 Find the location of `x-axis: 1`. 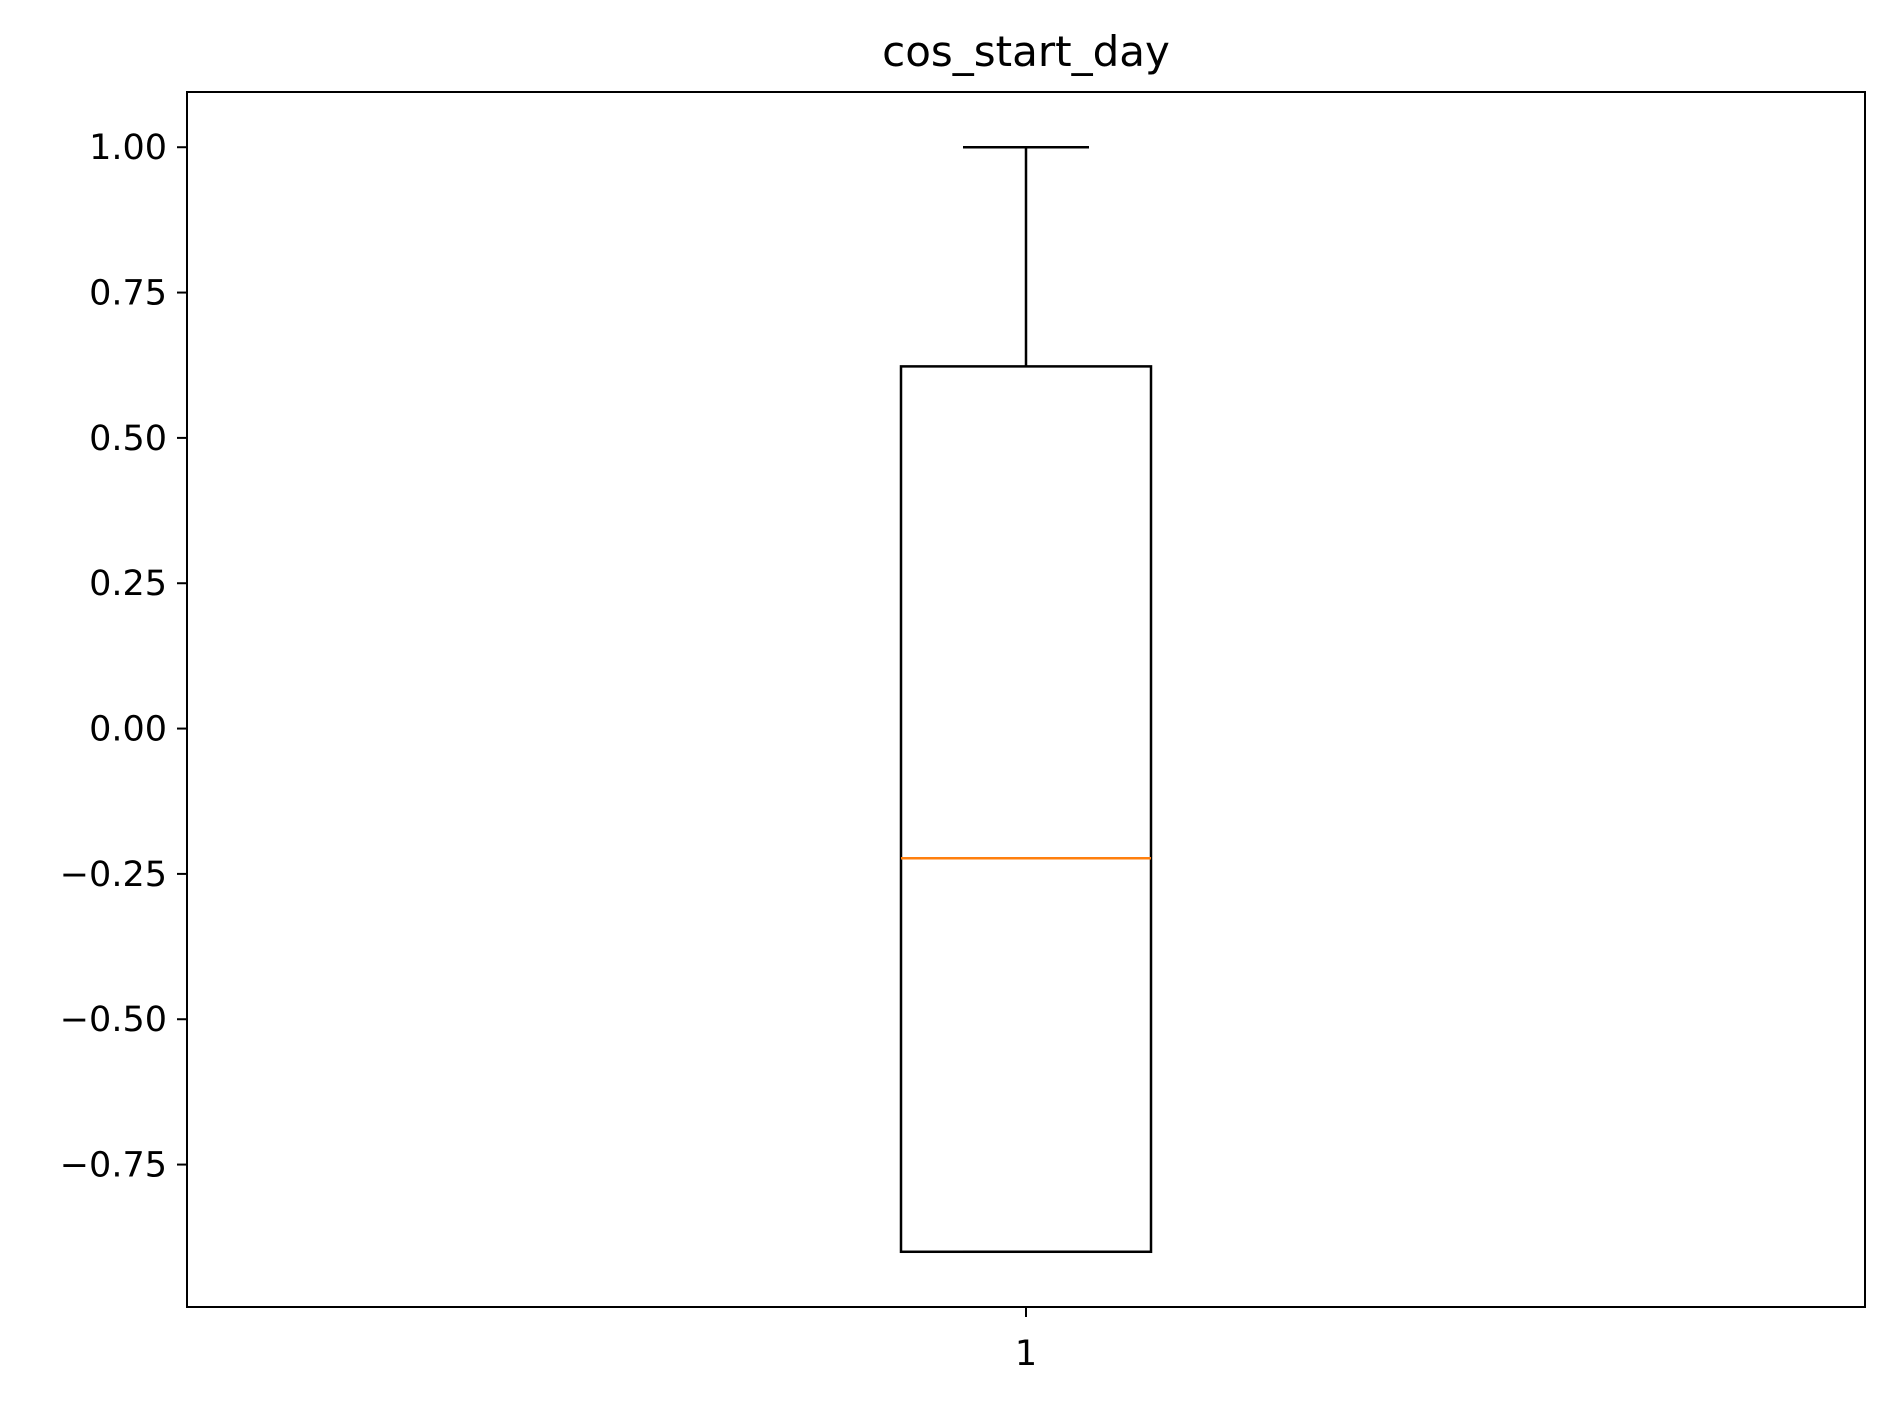

x-axis: 1 is located at coordinates (1026, 1340).